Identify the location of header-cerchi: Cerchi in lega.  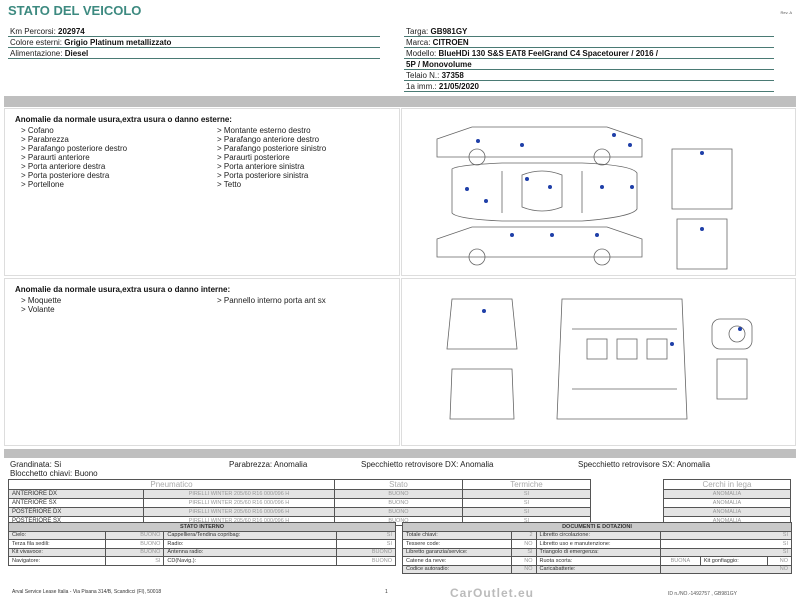
(727, 484).